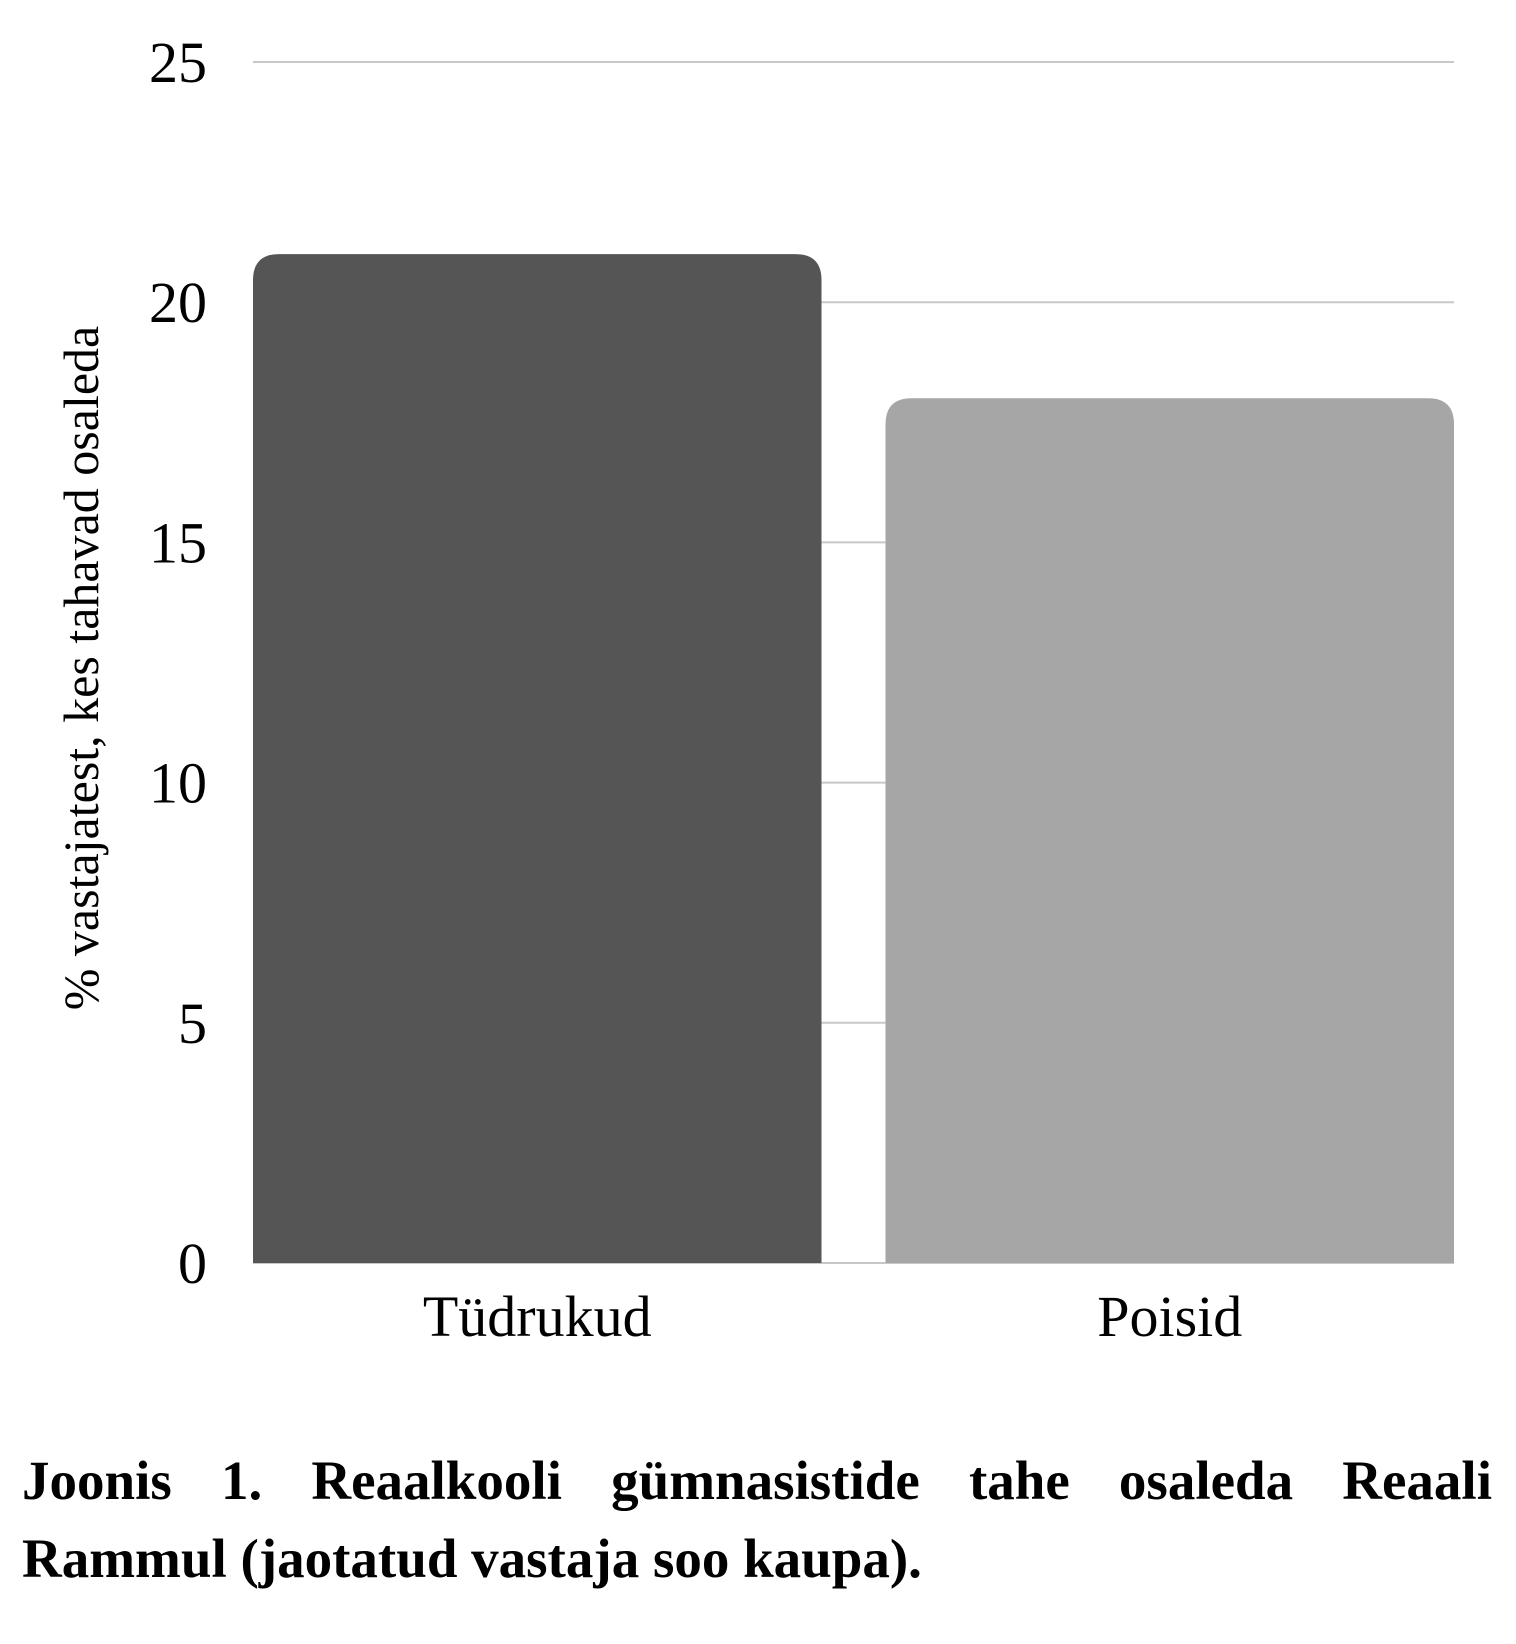 This screenshot has width=1516, height=1644. What do you see at coordinates (178, 783) in the screenshot?
I see `y-tick-label: 10` at bounding box center [178, 783].